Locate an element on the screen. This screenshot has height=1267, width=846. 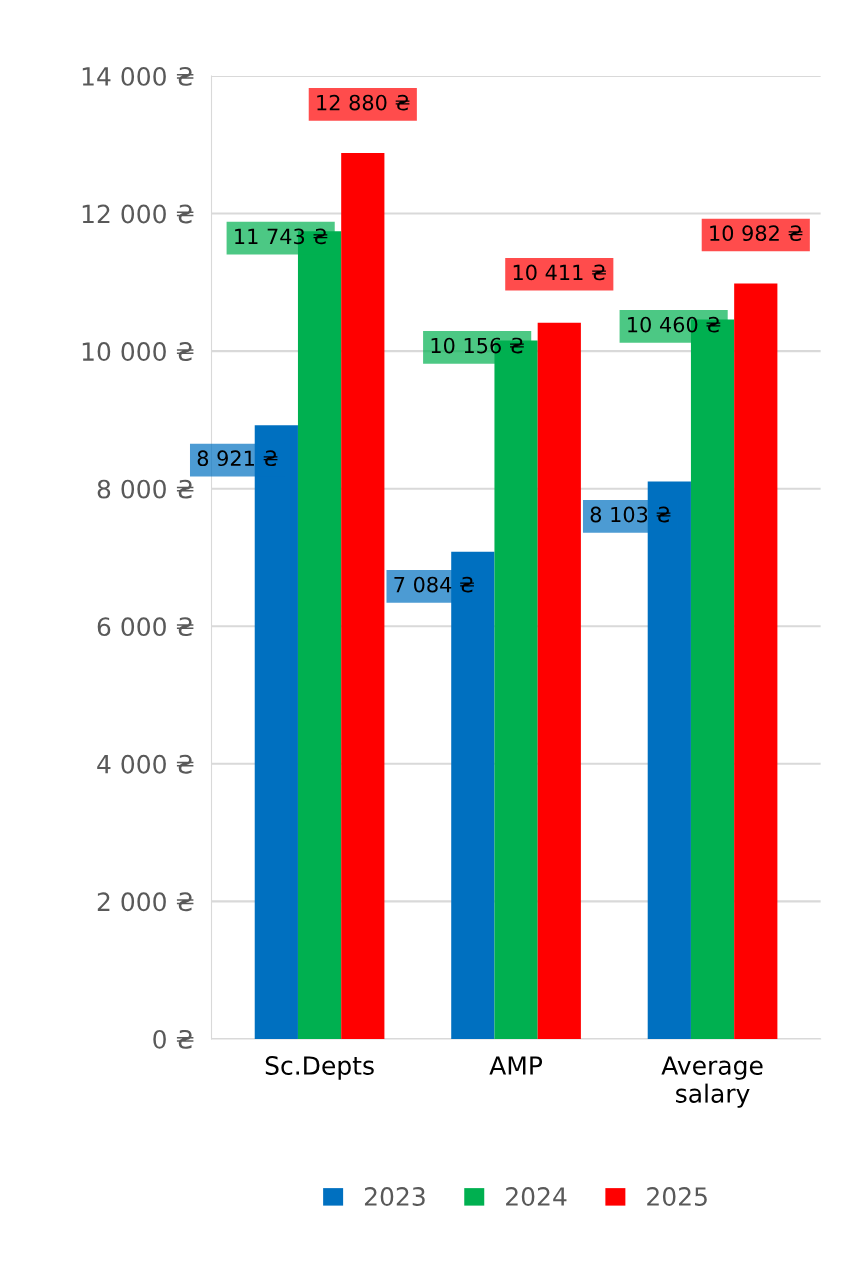
data-label: 10 411 ₴ is located at coordinates (559, 272).